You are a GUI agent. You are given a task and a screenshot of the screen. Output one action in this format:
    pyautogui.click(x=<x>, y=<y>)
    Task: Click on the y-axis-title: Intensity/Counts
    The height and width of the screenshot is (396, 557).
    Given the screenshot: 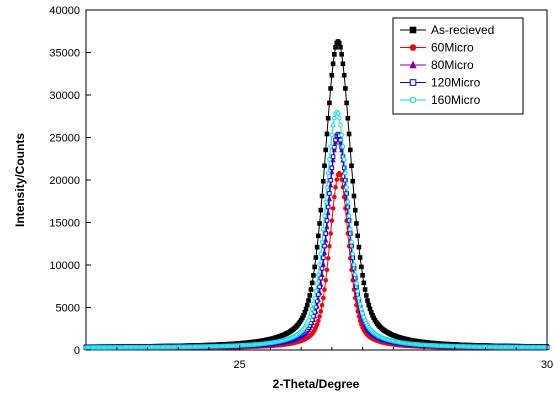 What is the action you would take?
    pyautogui.click(x=20, y=180)
    